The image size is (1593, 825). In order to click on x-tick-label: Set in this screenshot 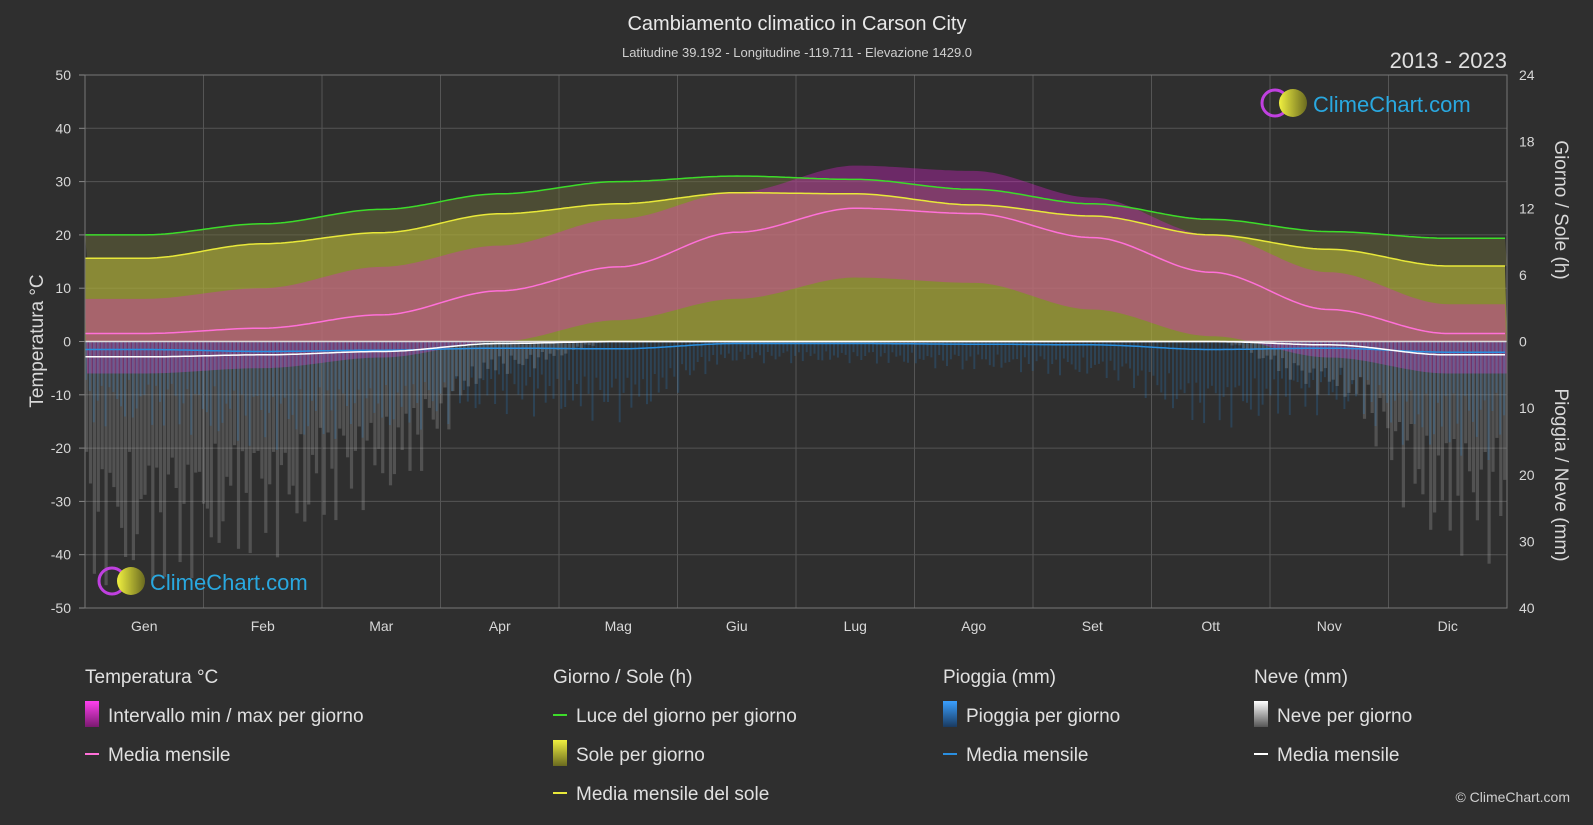, I will do `click(1092, 626)`.